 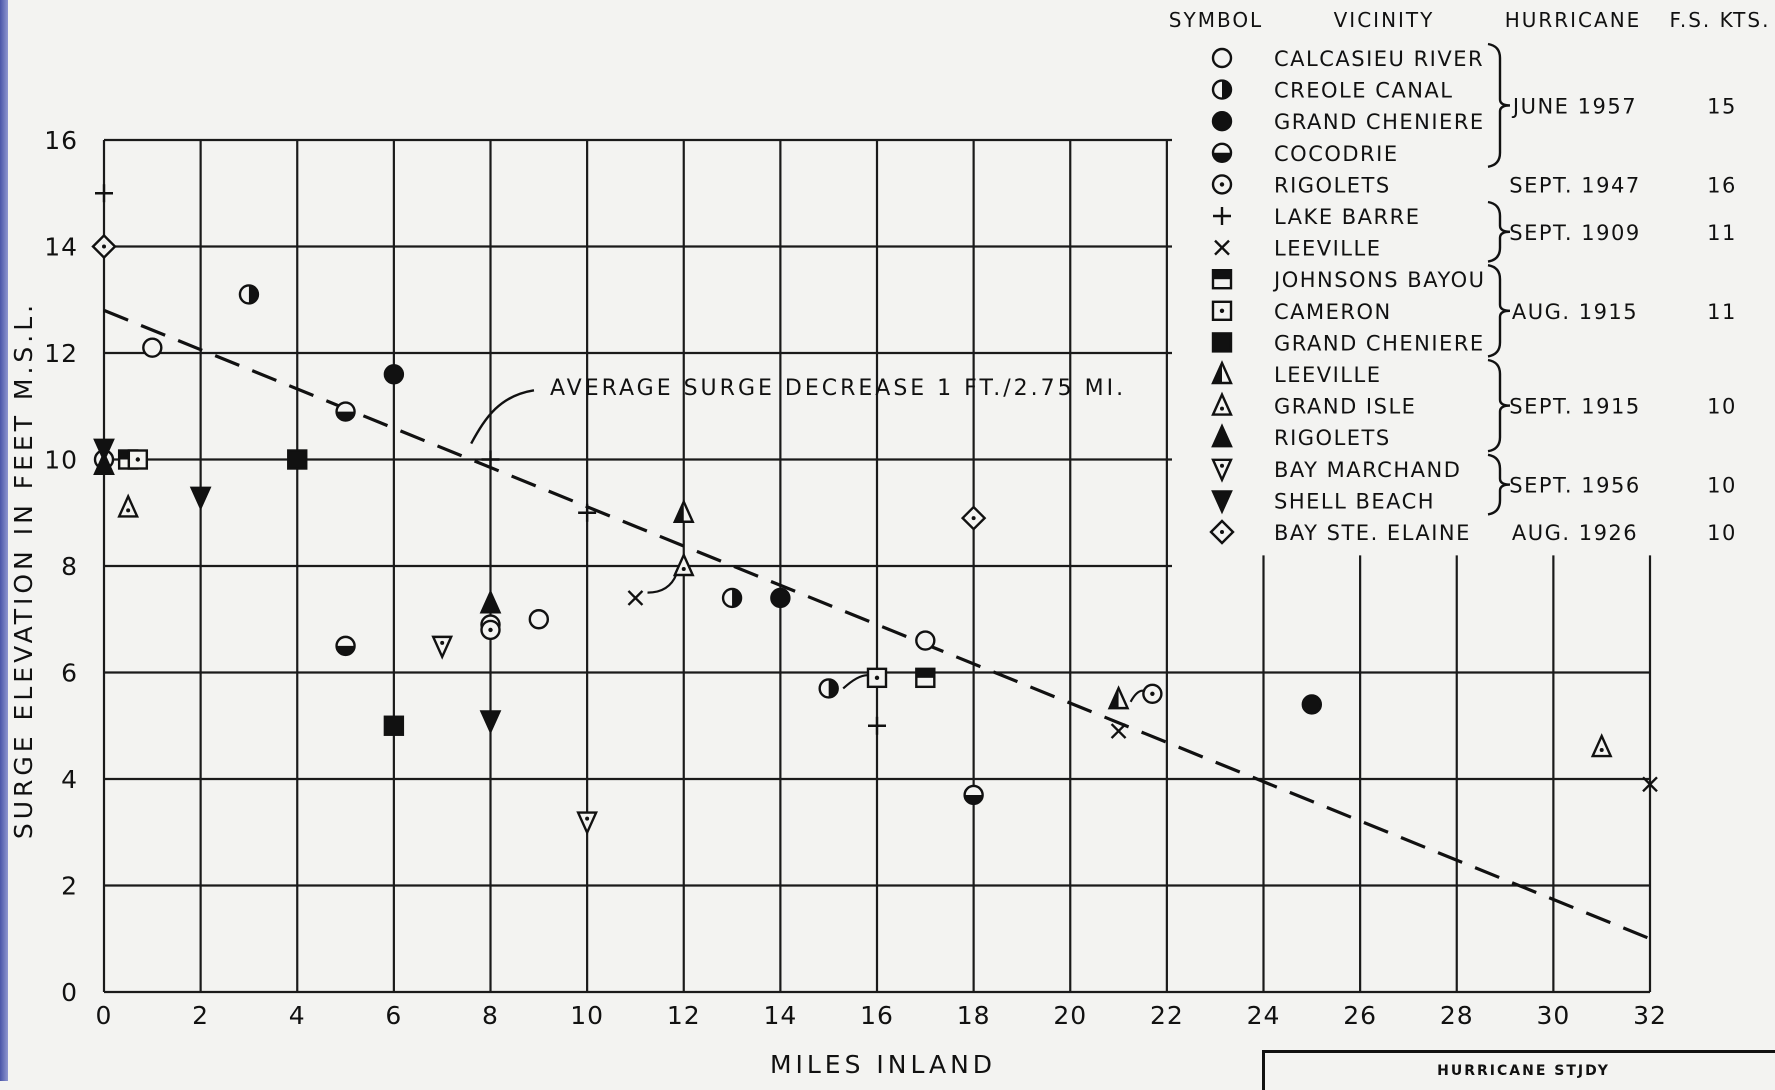 What do you see at coordinates (61, 353) in the screenshot?
I see `y-tick-label: 12` at bounding box center [61, 353].